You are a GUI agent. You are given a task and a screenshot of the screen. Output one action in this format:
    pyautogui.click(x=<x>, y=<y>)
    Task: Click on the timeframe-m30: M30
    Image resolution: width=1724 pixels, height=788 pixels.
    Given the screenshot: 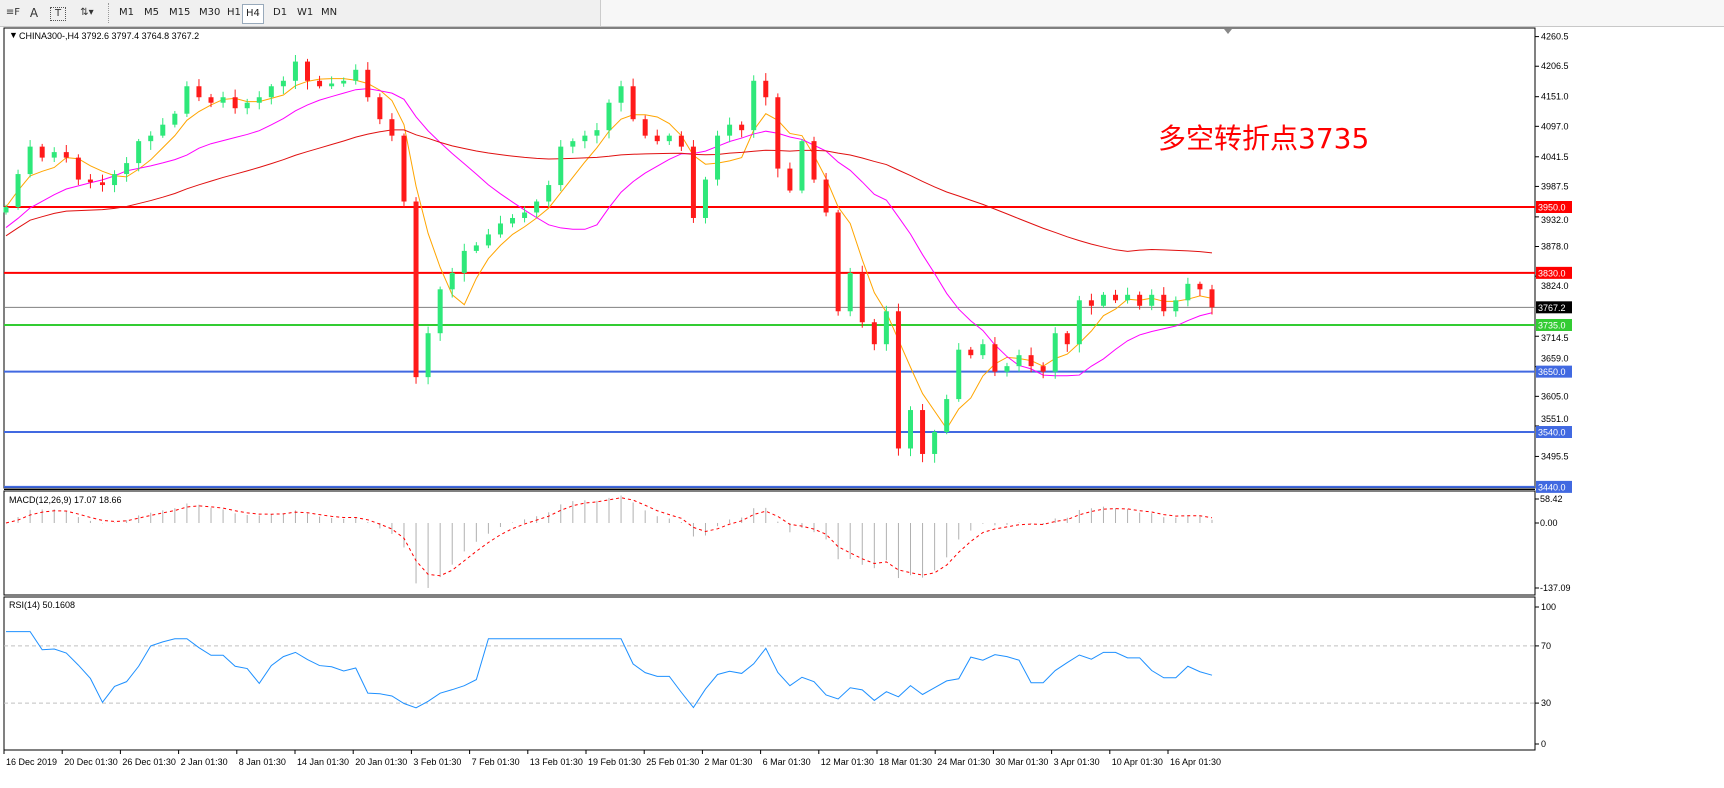 What is the action you would take?
    pyautogui.click(x=210, y=12)
    